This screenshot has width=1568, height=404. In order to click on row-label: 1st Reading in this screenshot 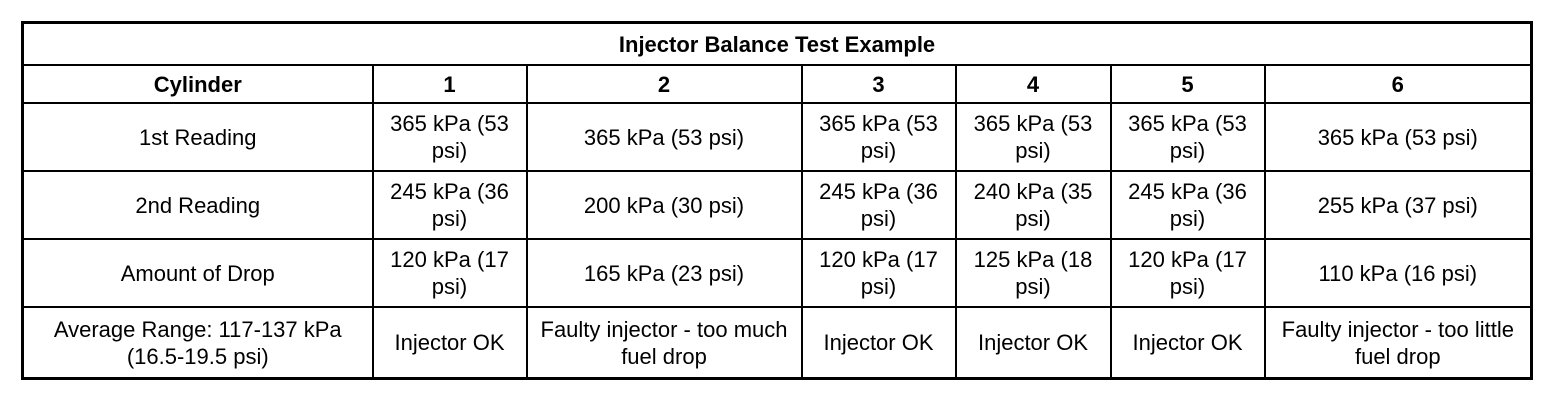, I will do `click(197, 137)`.